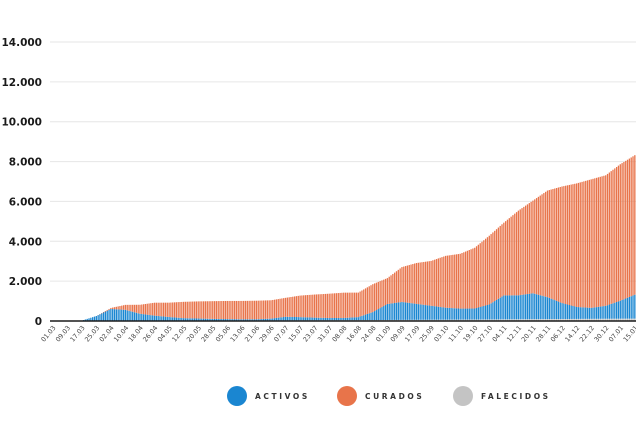 This screenshot has width=636, height=427. Describe the element at coordinates (25, 163) in the screenshot. I see `y-tick-label: 8.000` at that location.